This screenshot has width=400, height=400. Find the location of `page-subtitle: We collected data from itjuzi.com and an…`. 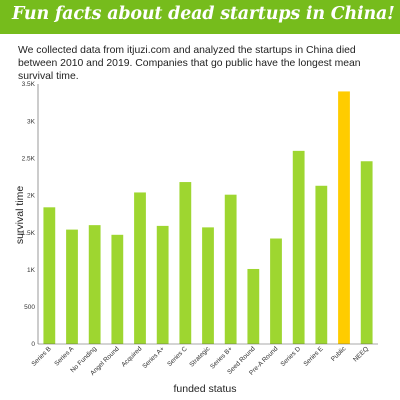

page-subtitle: We collected data from itjuzi.com and an… is located at coordinates (189, 63).